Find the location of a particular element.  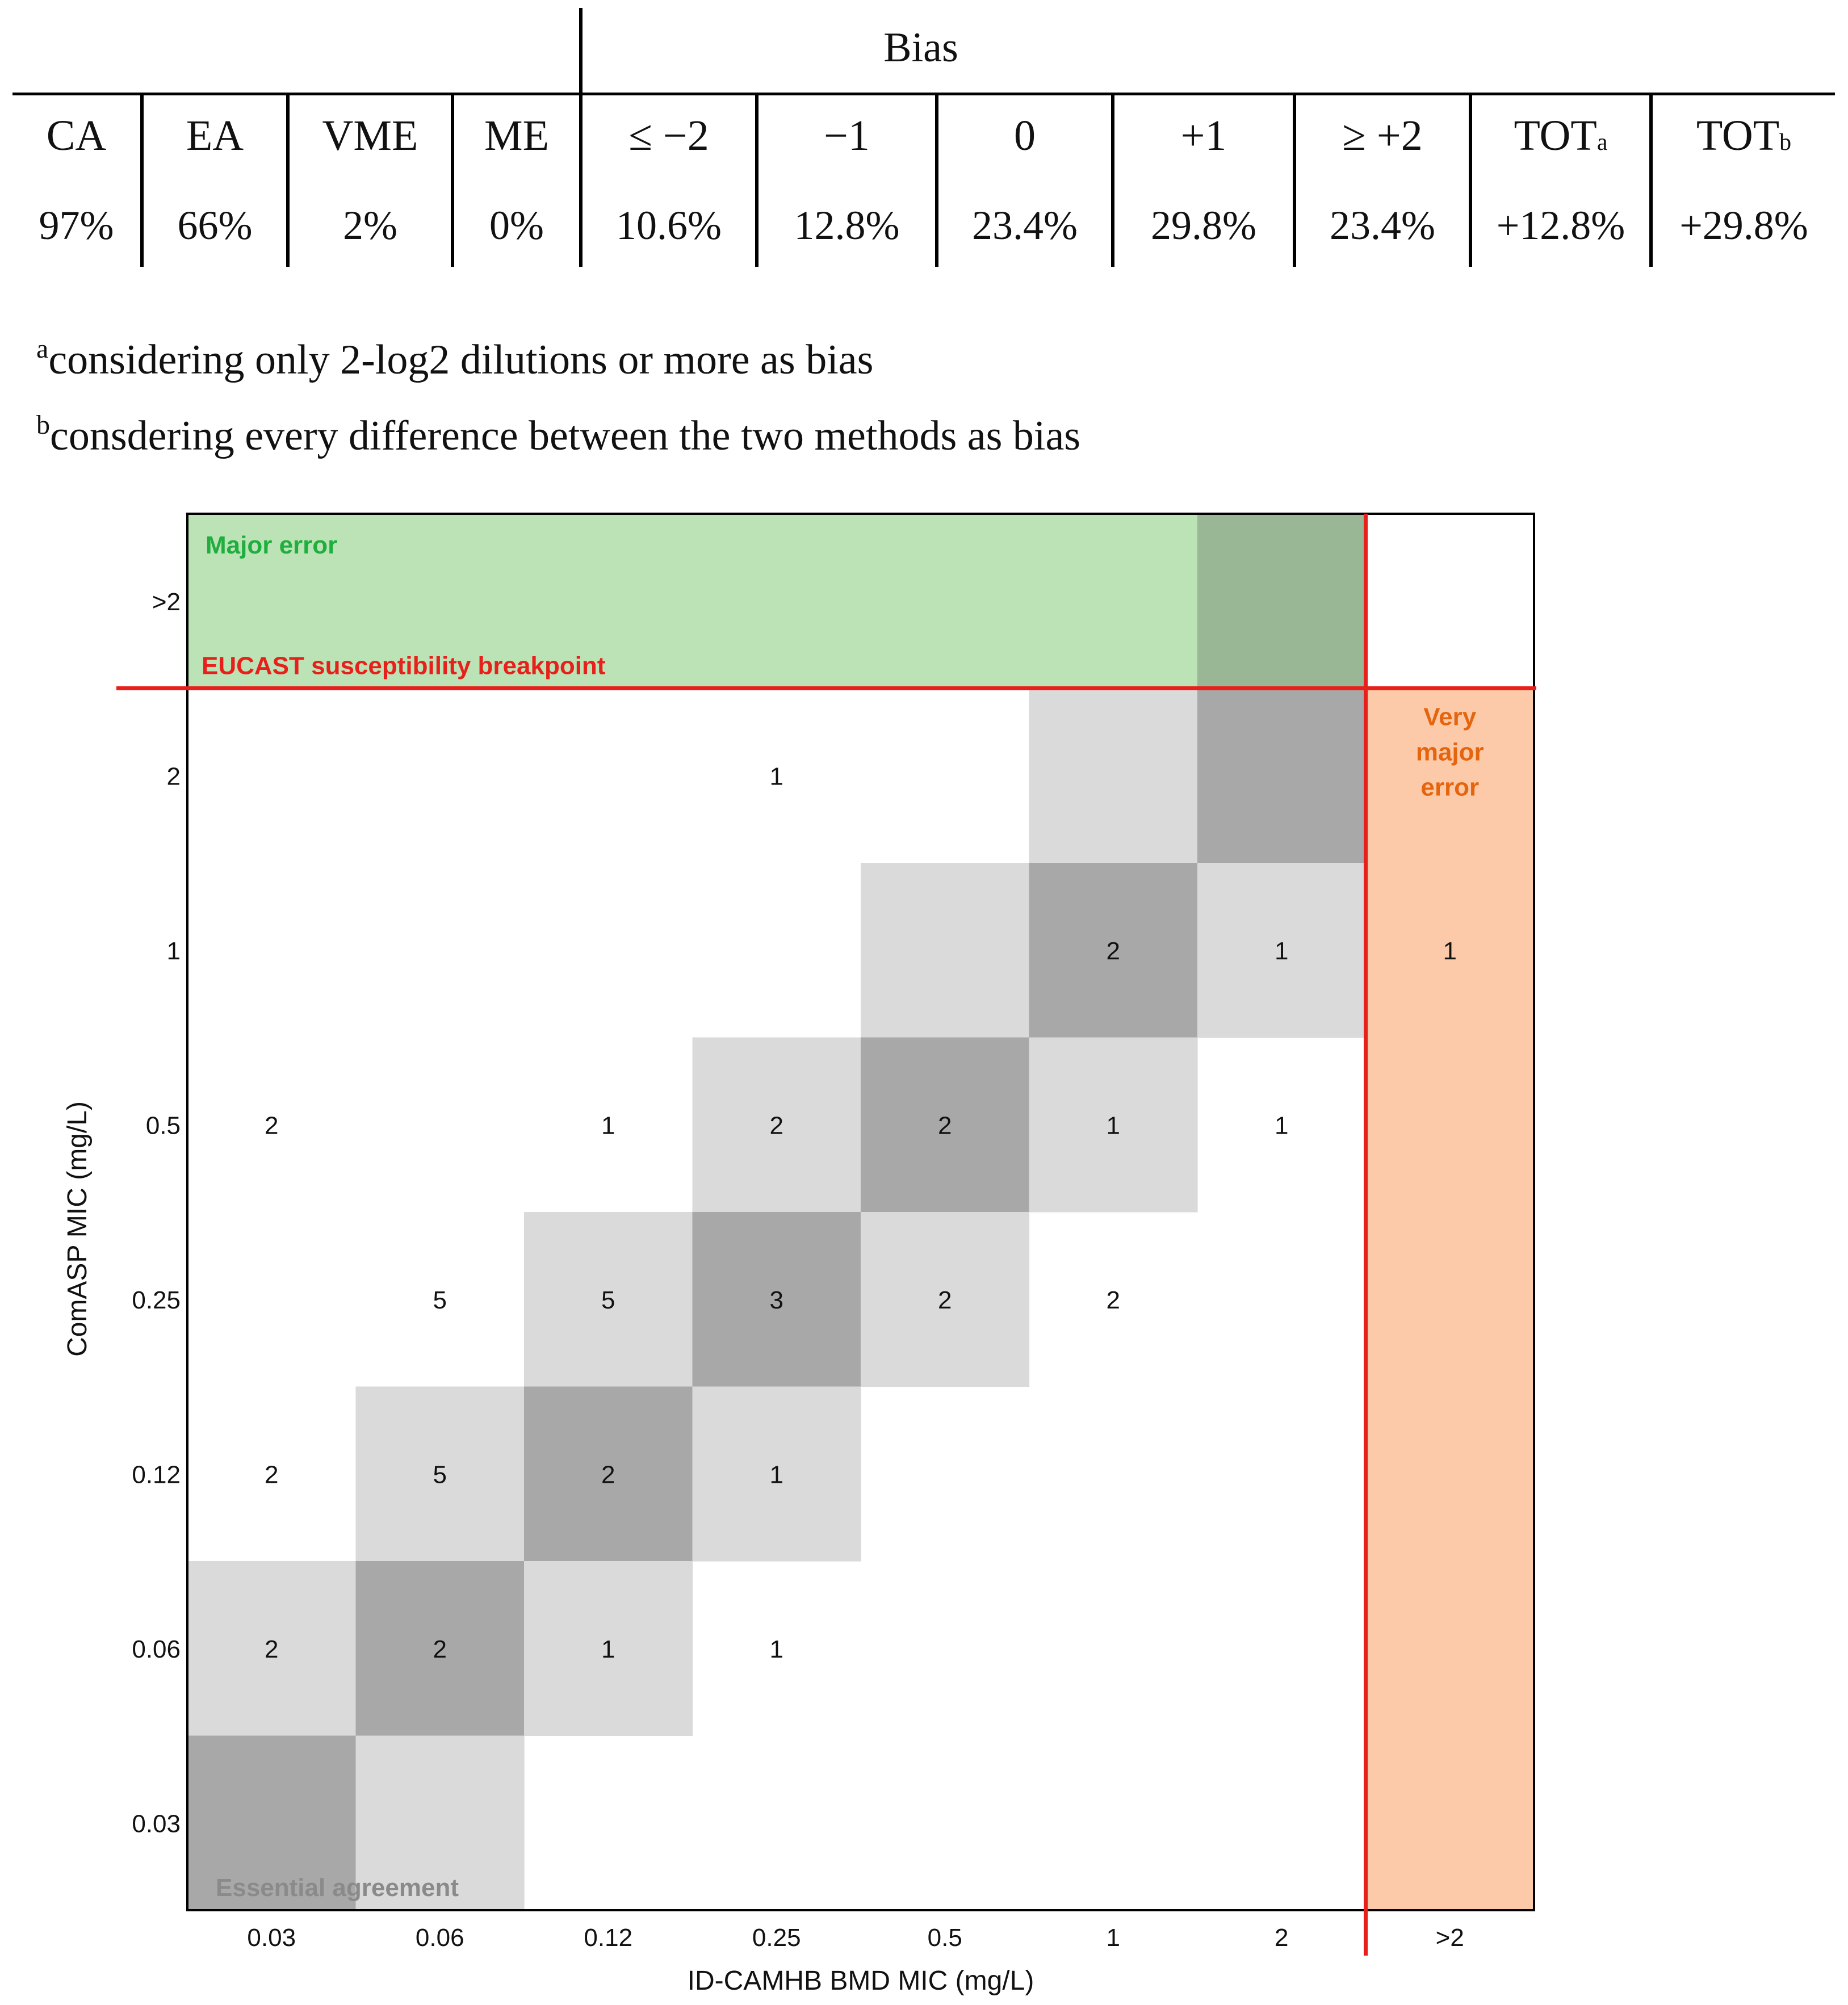

footnote-a-mark: a is located at coordinates (42, 349).